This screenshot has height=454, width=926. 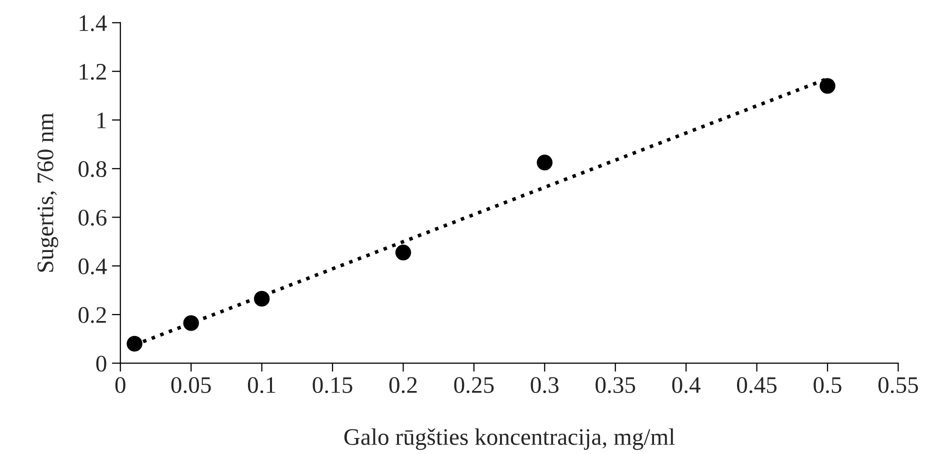 I want to click on x-tick-label: 0.35, so click(x=616, y=385).